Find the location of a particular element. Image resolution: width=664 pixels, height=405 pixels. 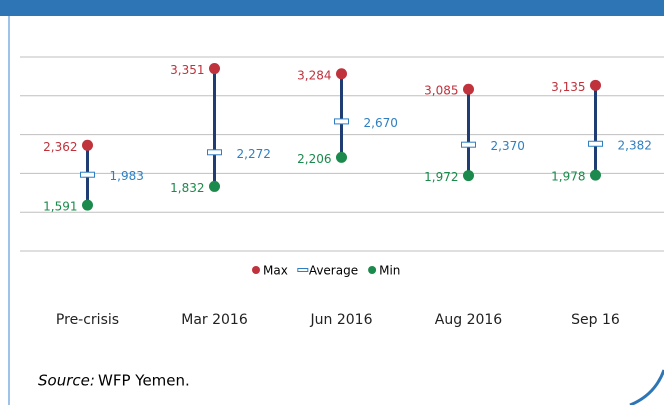

min-label: 2,206 is located at coordinates (314, 159).